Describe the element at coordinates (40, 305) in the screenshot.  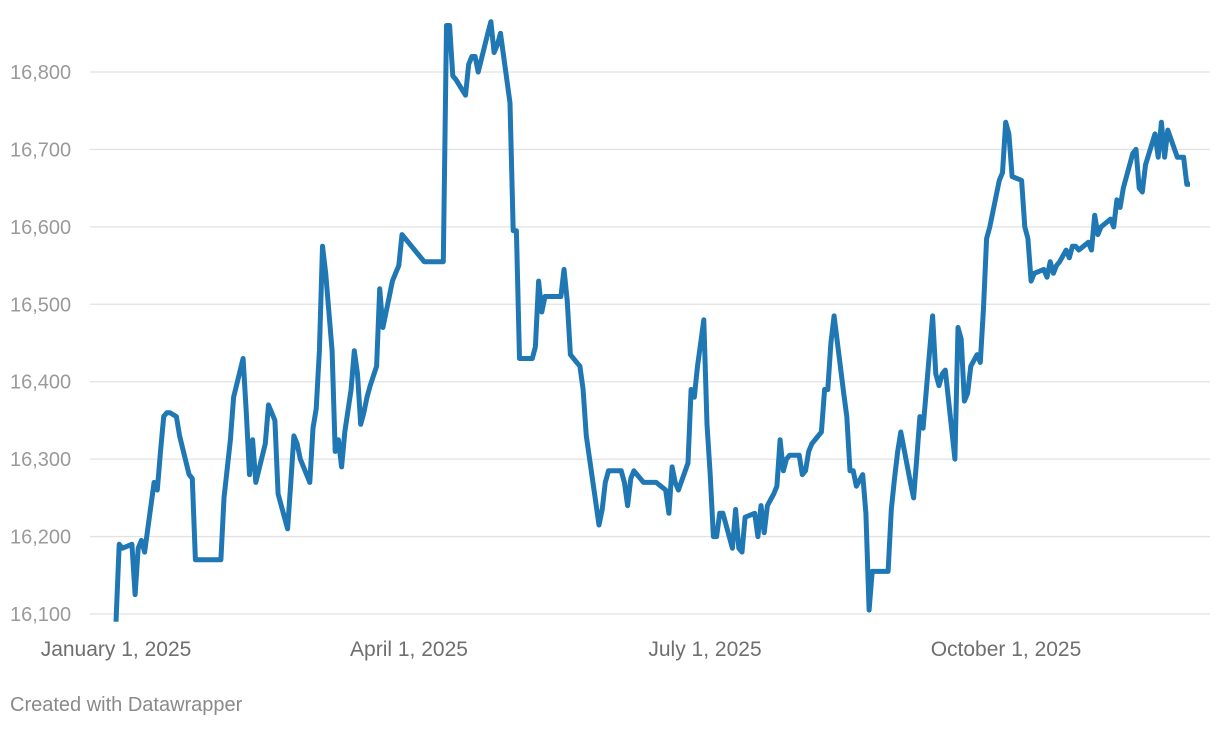
I see `y-tick-label: 16,500` at that location.